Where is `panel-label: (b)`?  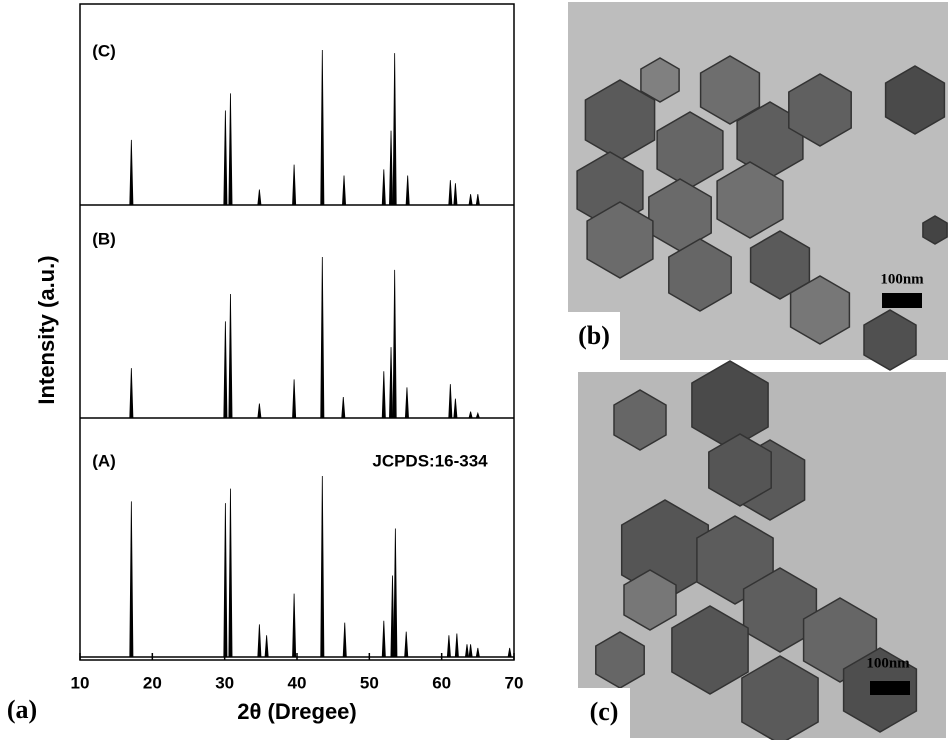 panel-label: (b) is located at coordinates (594, 335).